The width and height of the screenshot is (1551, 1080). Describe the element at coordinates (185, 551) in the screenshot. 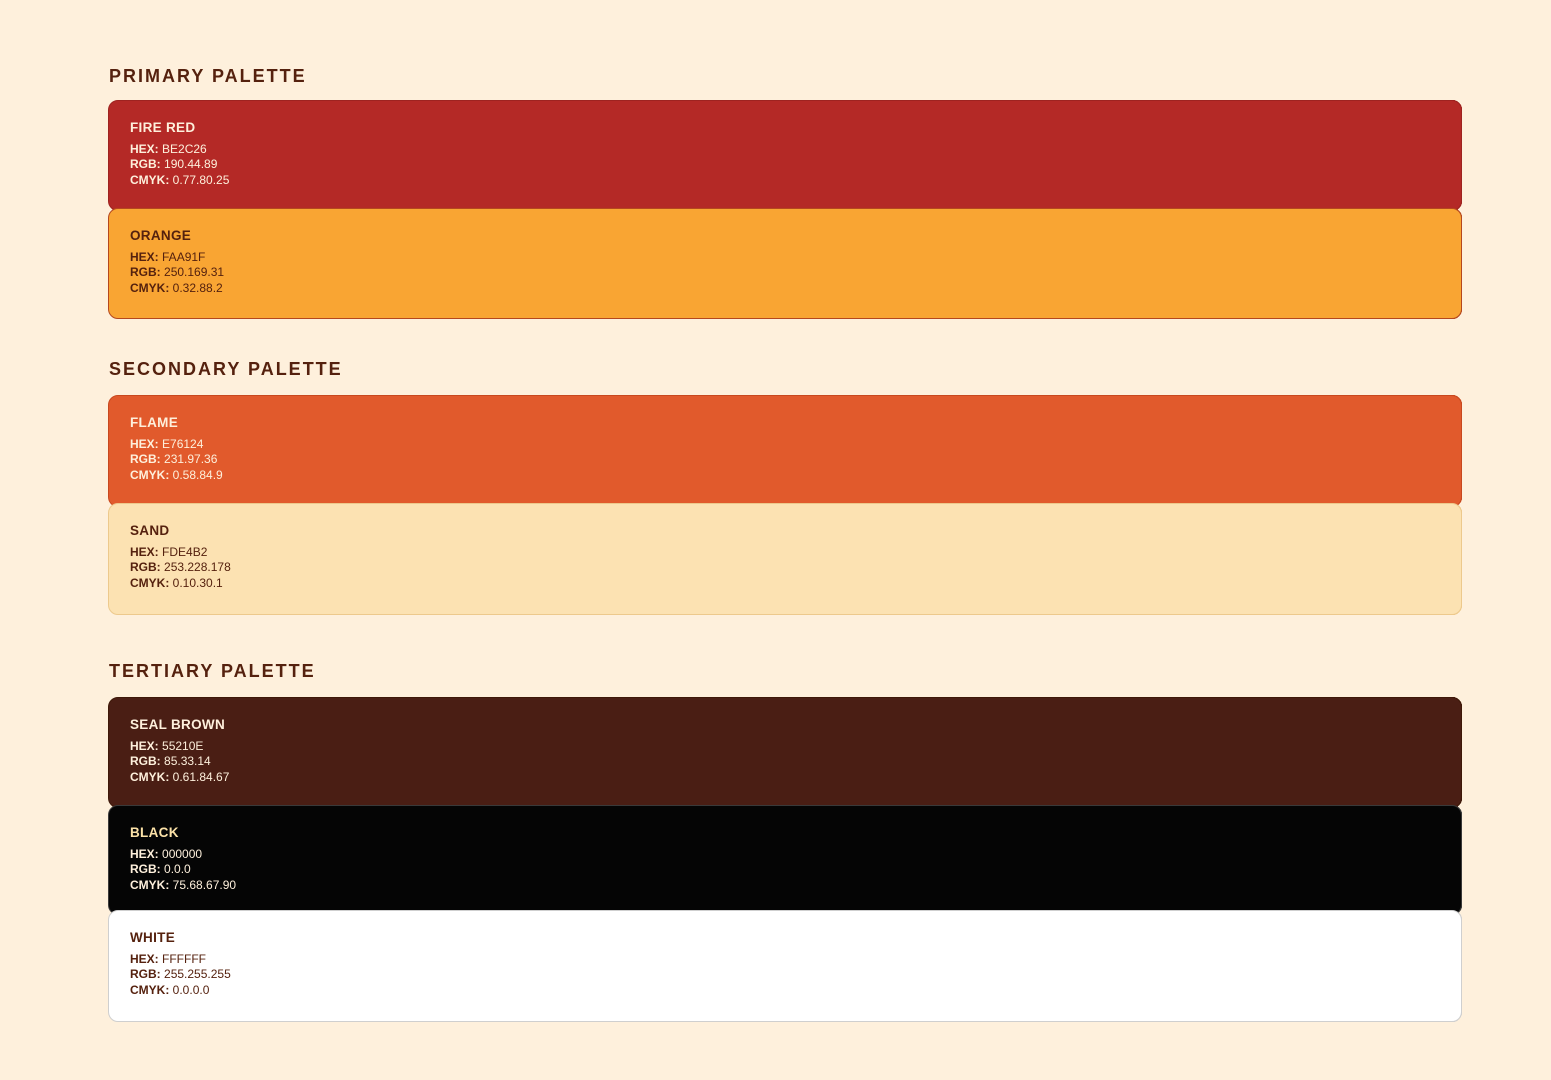

I see `hex-value: FDE4B2` at that location.